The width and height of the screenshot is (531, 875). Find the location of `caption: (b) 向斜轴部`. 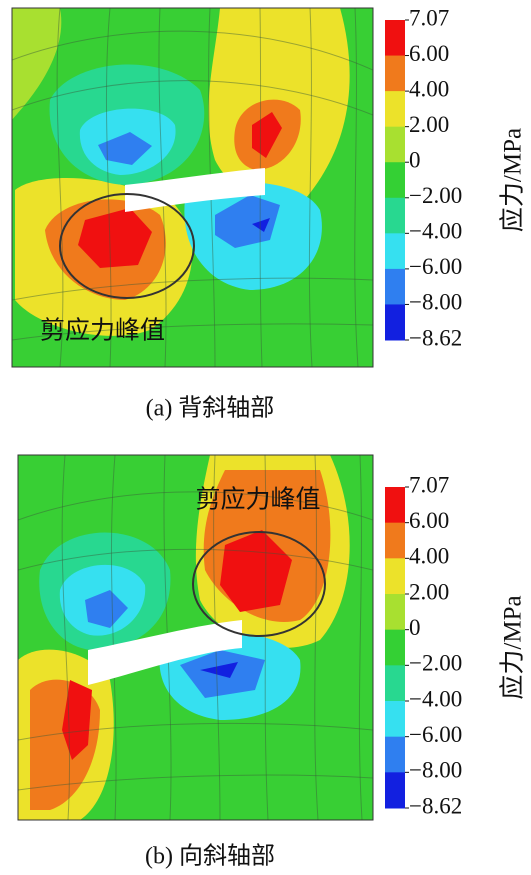

caption: (b) 向斜轴部 is located at coordinates (210, 856).